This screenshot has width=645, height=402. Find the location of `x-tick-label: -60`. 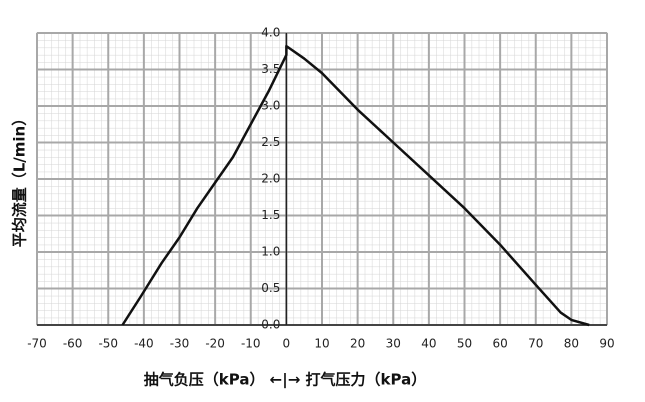

x-tick-label: -60 is located at coordinates (73, 344).